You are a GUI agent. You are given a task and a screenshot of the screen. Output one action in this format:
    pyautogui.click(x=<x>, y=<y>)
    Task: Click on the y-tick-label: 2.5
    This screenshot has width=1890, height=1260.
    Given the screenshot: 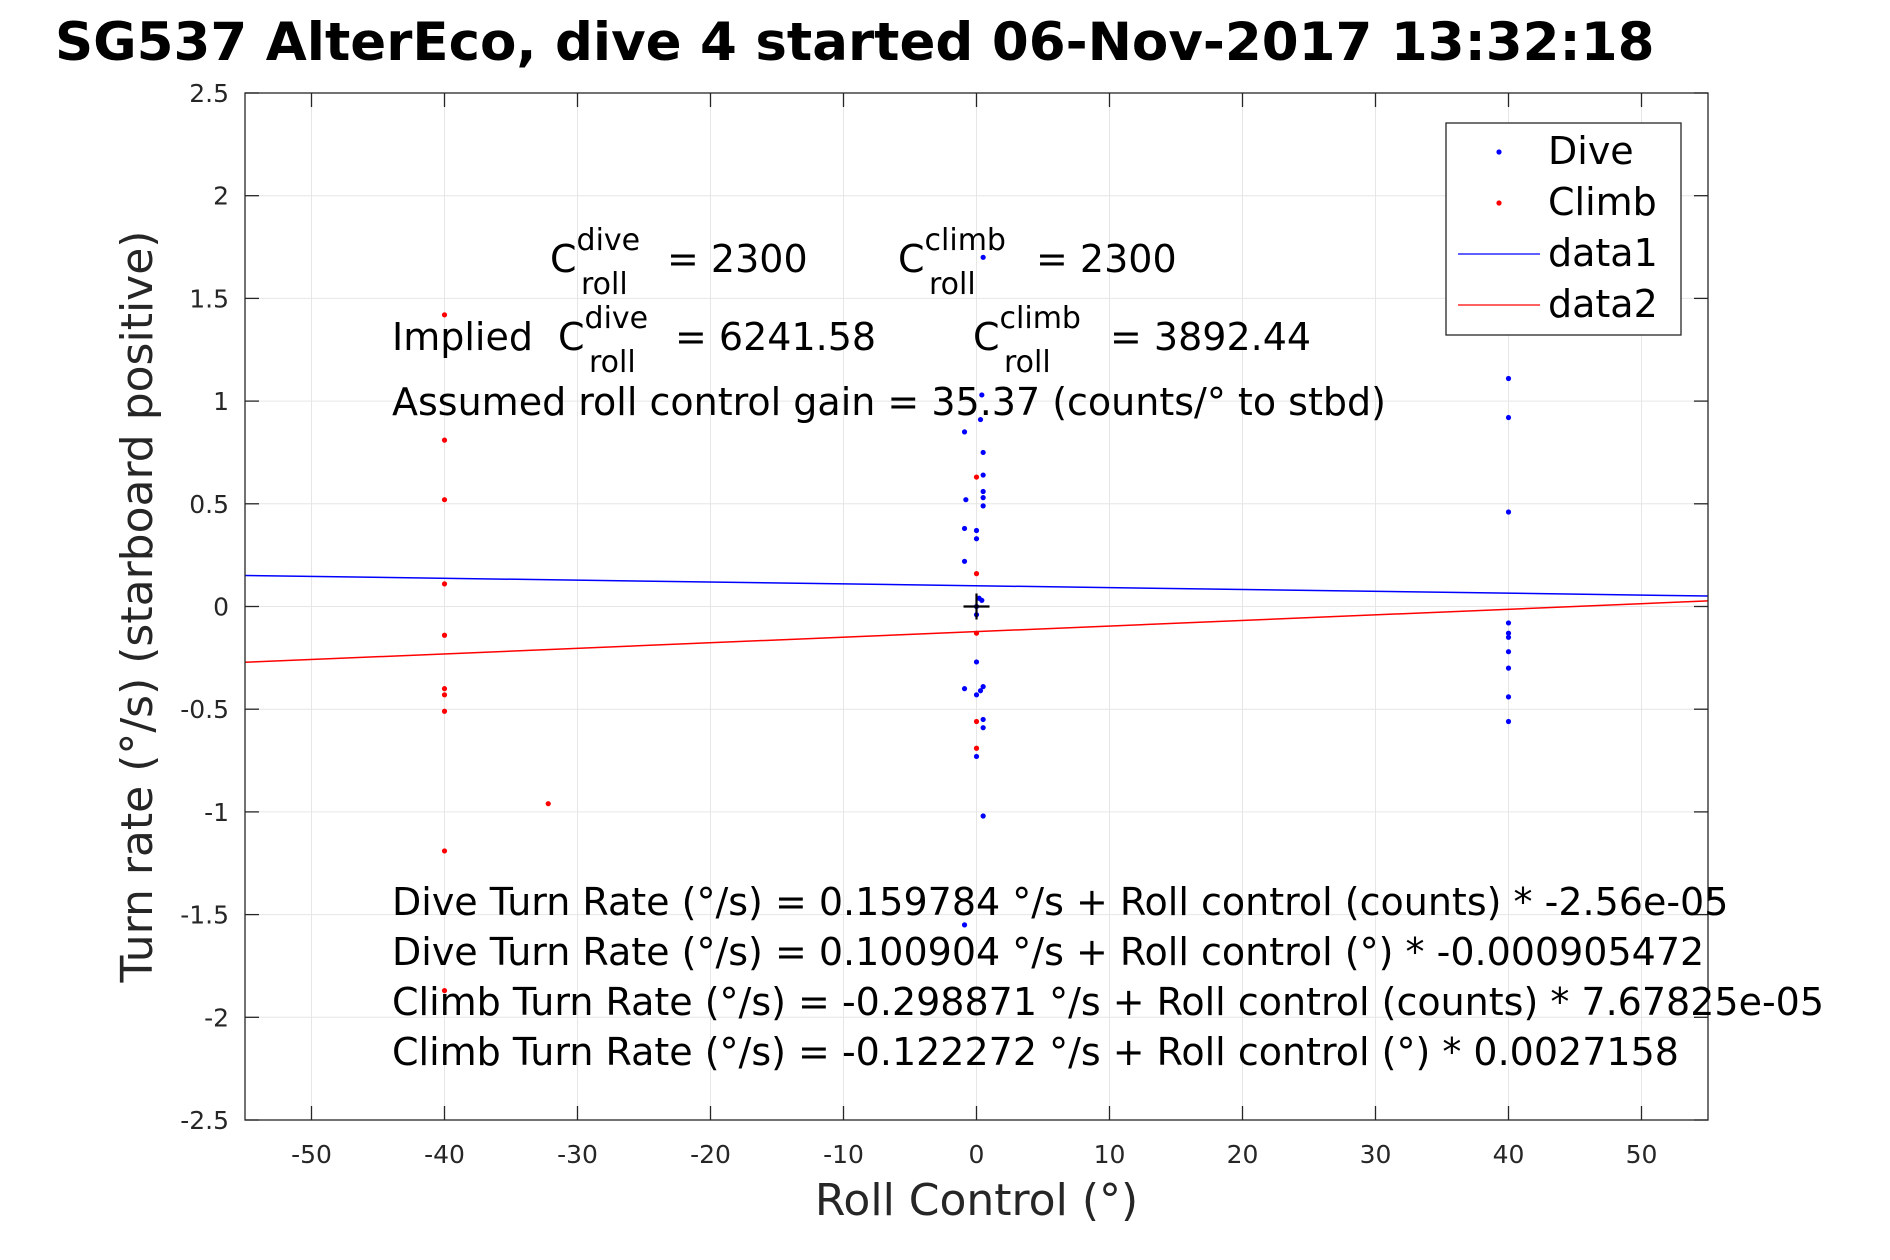 What is the action you would take?
    pyautogui.click(x=209, y=93)
    